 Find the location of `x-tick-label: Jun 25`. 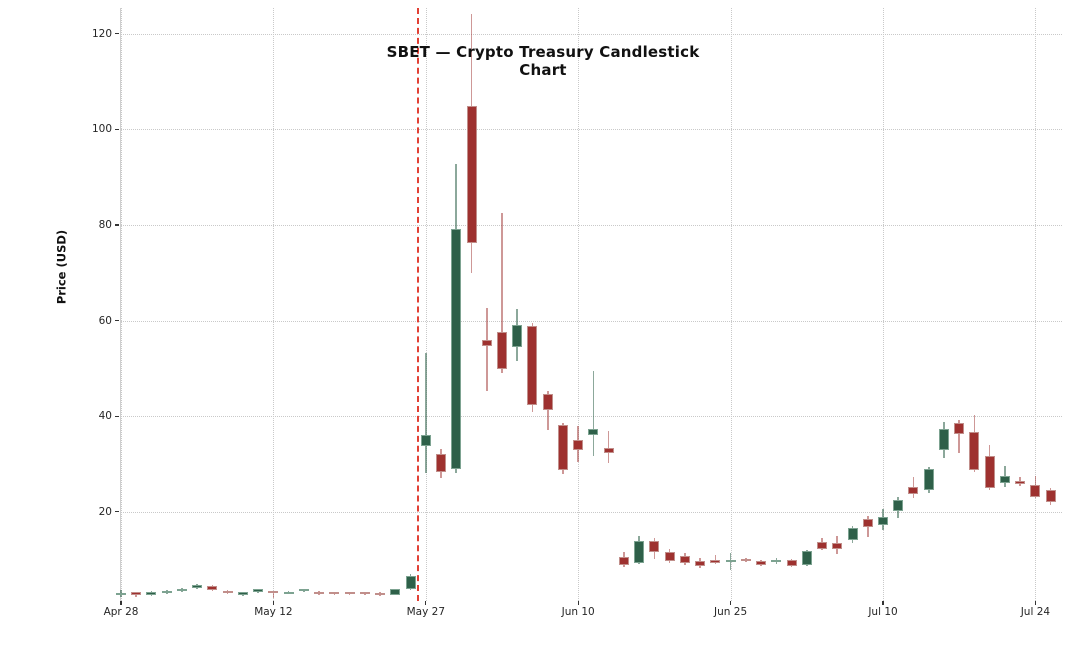

x-tick-label: Jun 25 is located at coordinates (731, 612).